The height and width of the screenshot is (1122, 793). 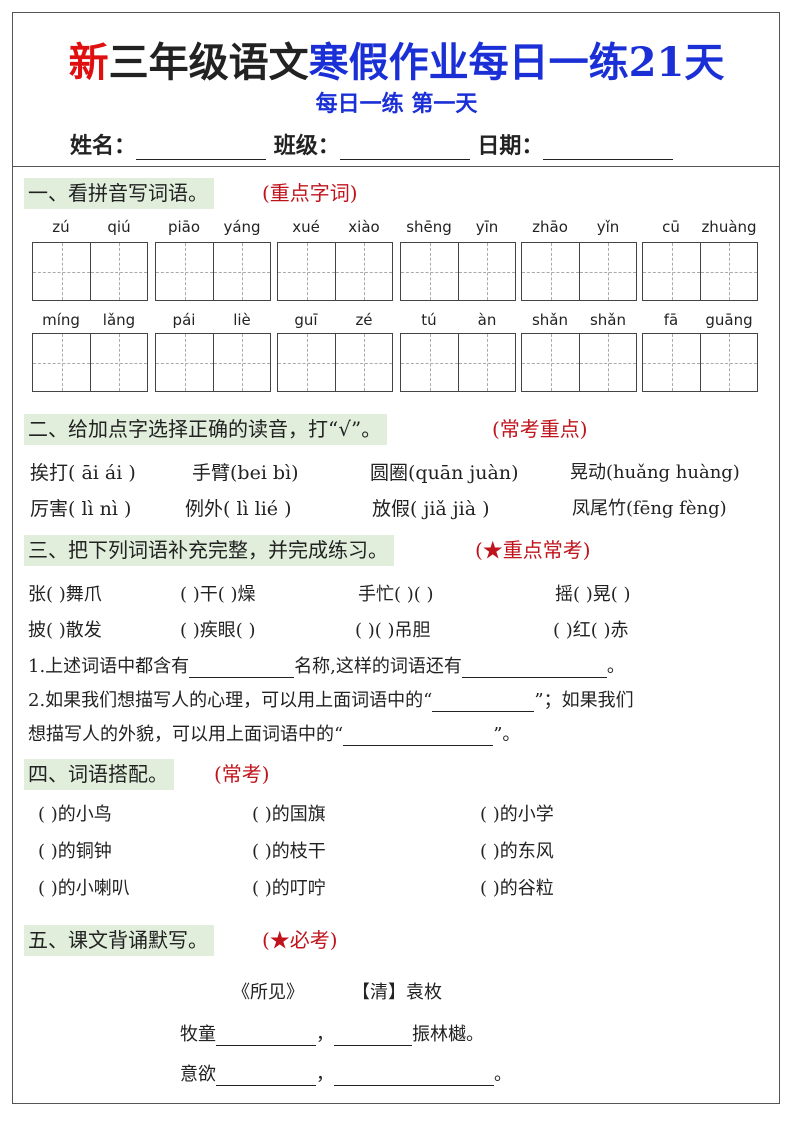 I want to click on fill-word: 手忙( )( ), so click(x=396, y=594).